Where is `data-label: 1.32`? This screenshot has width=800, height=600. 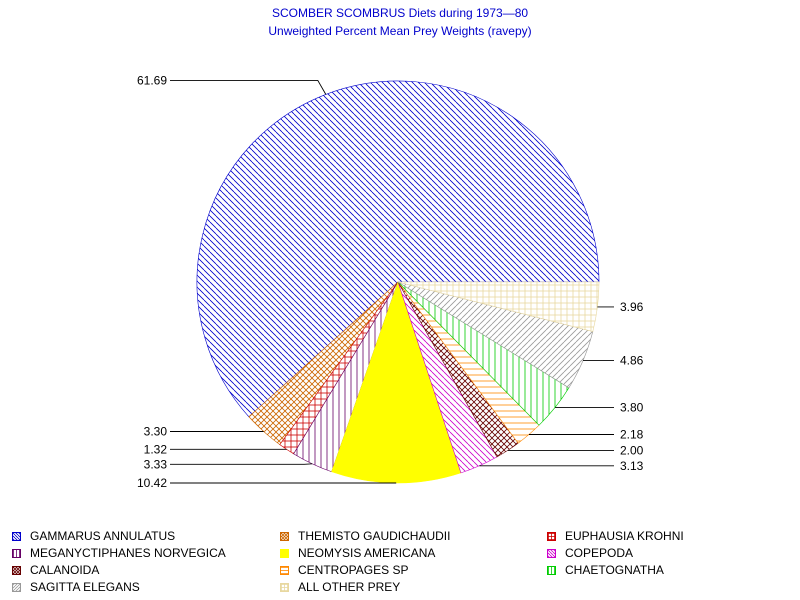 data-label: 1.32 is located at coordinates (156, 449).